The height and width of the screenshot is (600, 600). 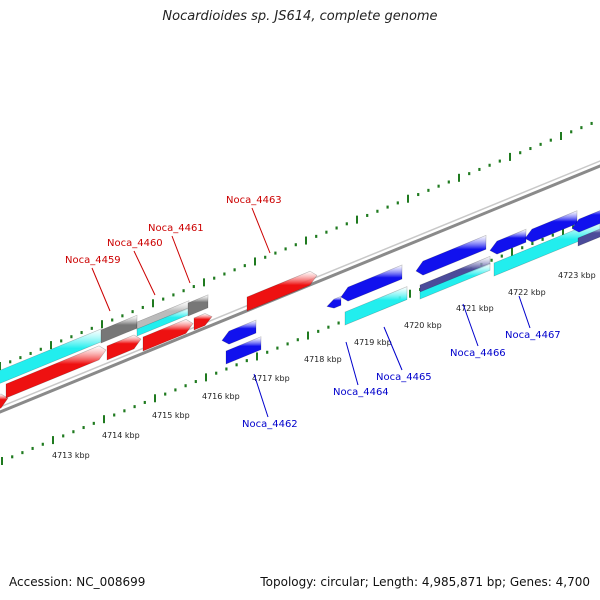 I want to click on scale-label: 4717 kbp, so click(x=271, y=378).